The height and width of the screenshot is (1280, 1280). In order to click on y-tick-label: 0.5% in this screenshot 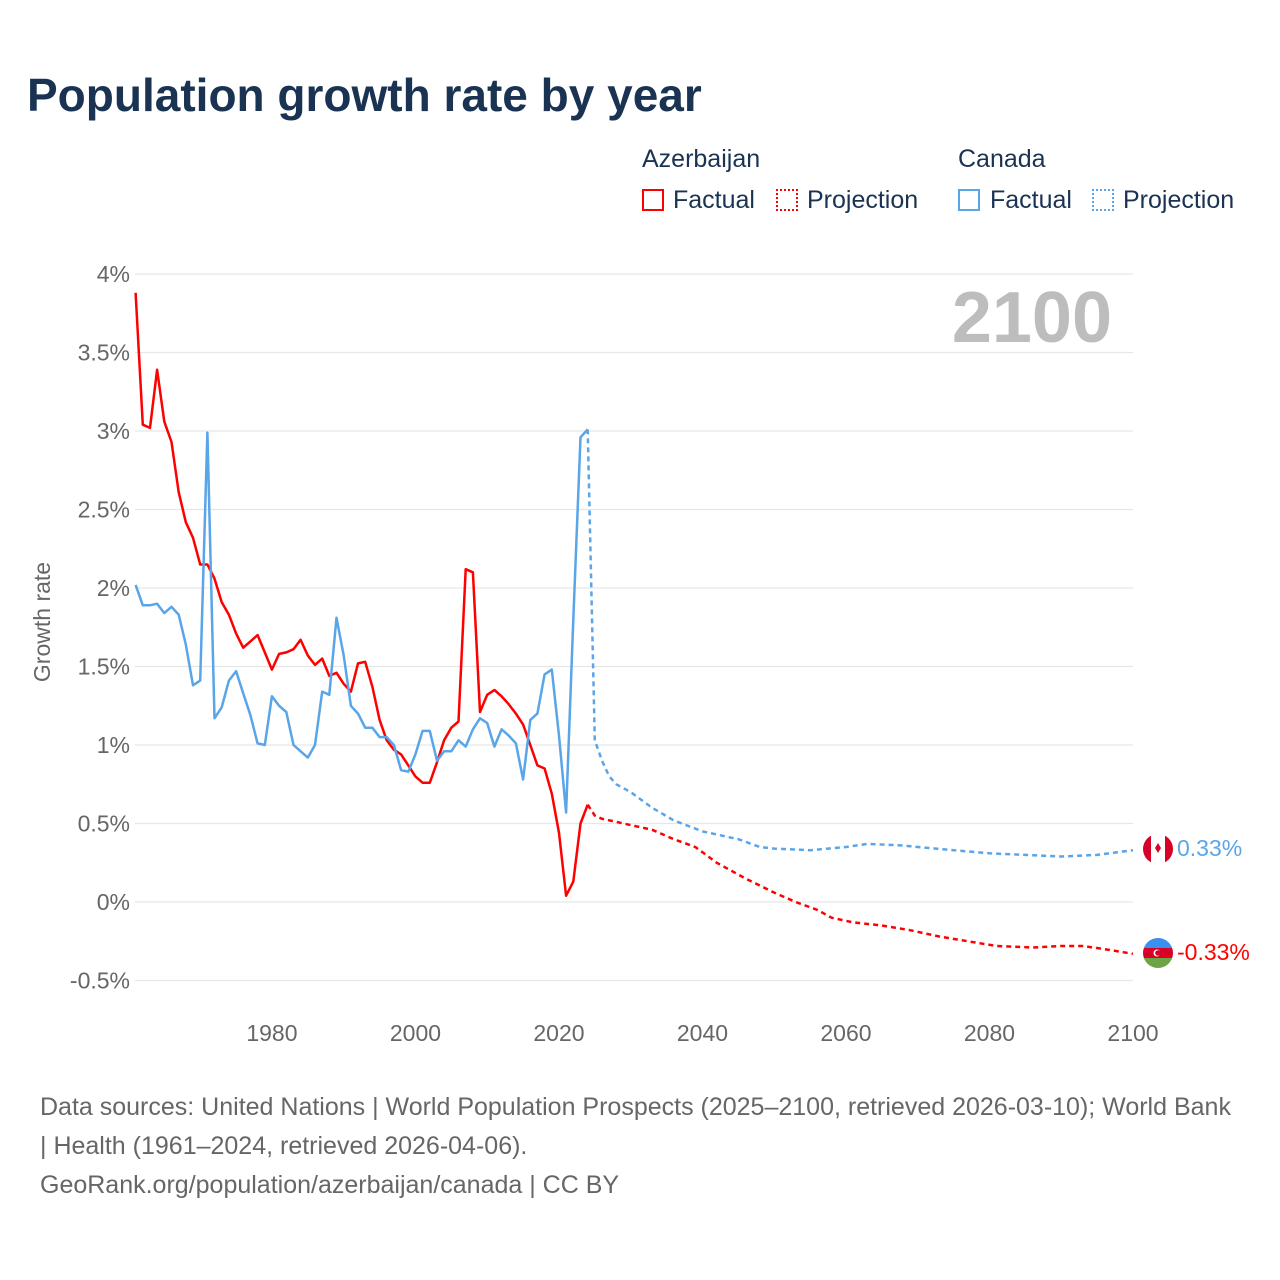, I will do `click(104, 824)`.